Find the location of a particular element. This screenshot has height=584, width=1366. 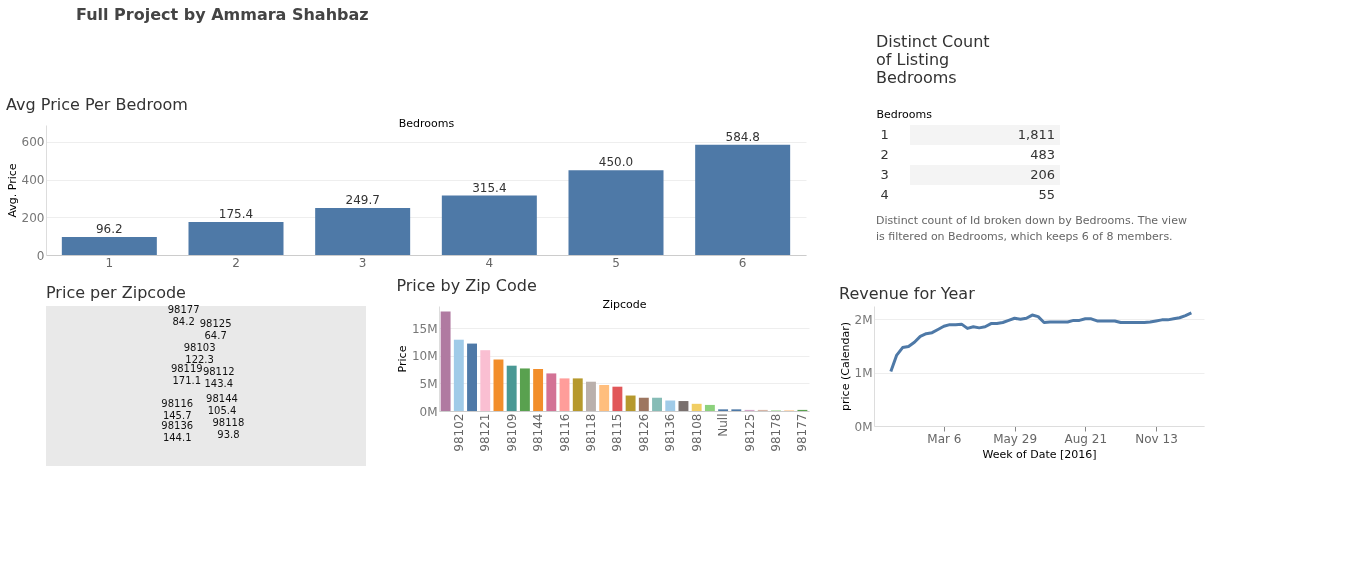

x-tick-label: 6 is located at coordinates (742, 262).